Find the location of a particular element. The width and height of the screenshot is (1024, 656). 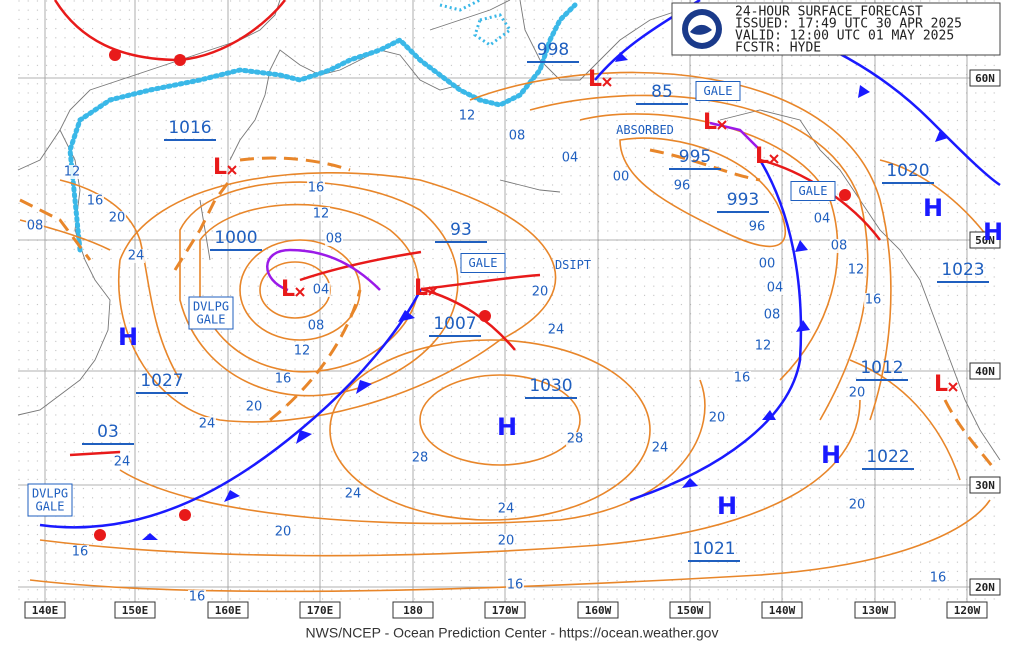

header-line: 24-HOUR SURFACE FORECAST is located at coordinates (829, 12).